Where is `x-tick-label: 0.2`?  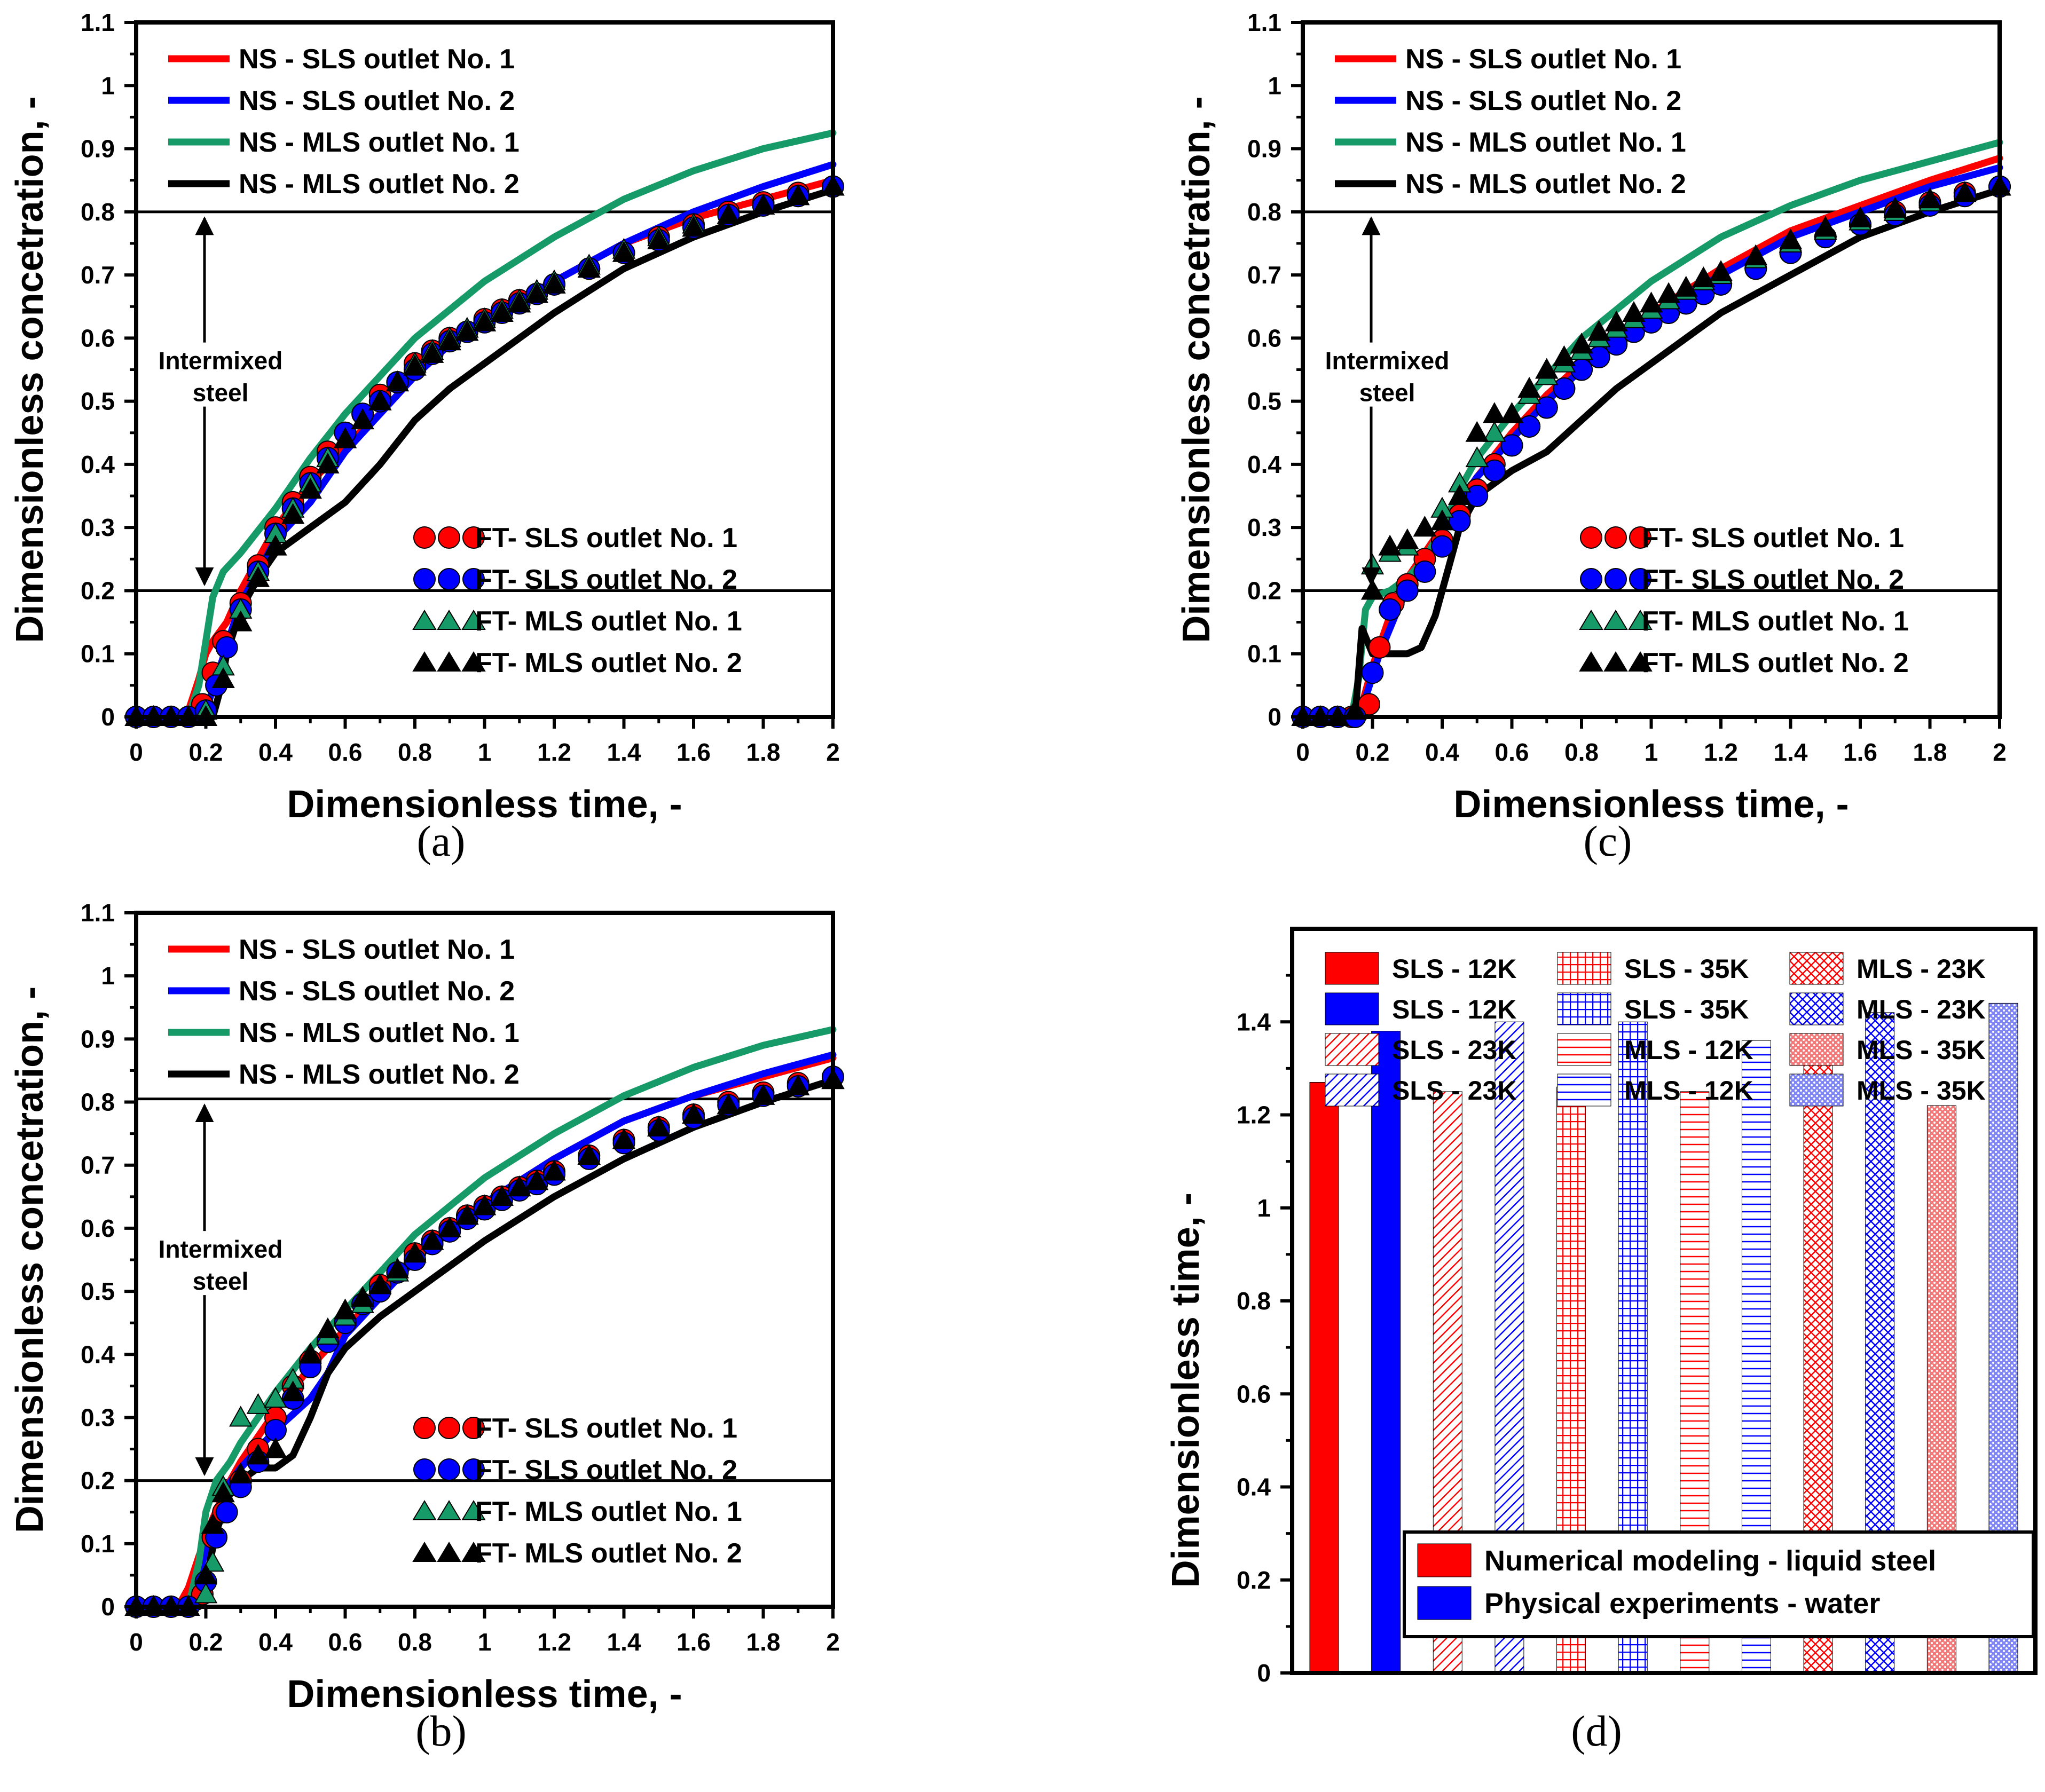 x-tick-label: 0.2 is located at coordinates (1373, 752).